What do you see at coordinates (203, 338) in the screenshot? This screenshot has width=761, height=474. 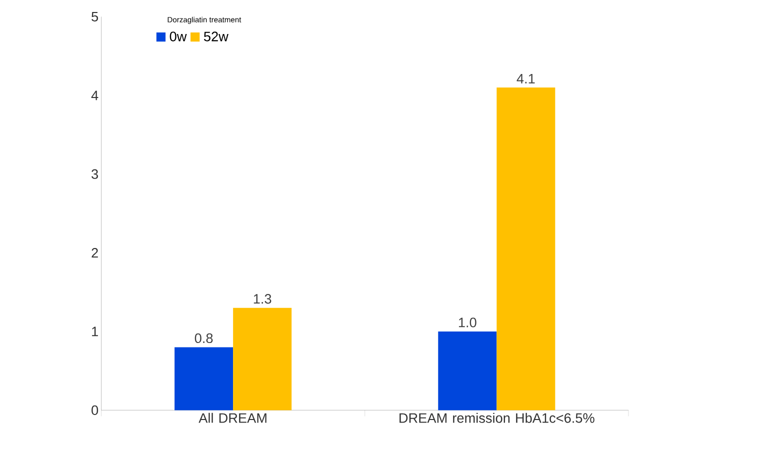 I see `data-label: 0.8` at bounding box center [203, 338].